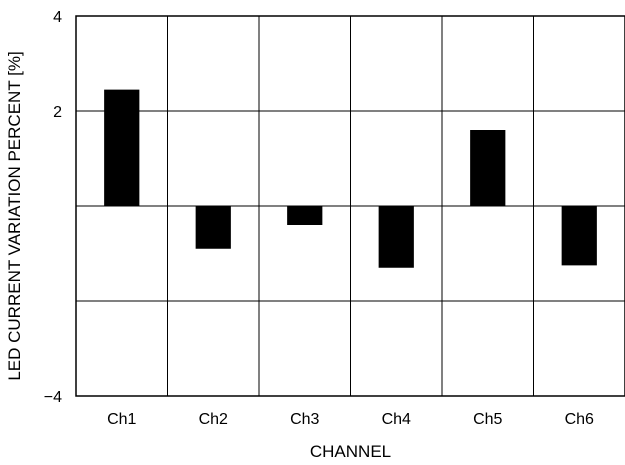  What do you see at coordinates (579, 419) in the screenshot?
I see `x-tick-label: Ch6` at bounding box center [579, 419].